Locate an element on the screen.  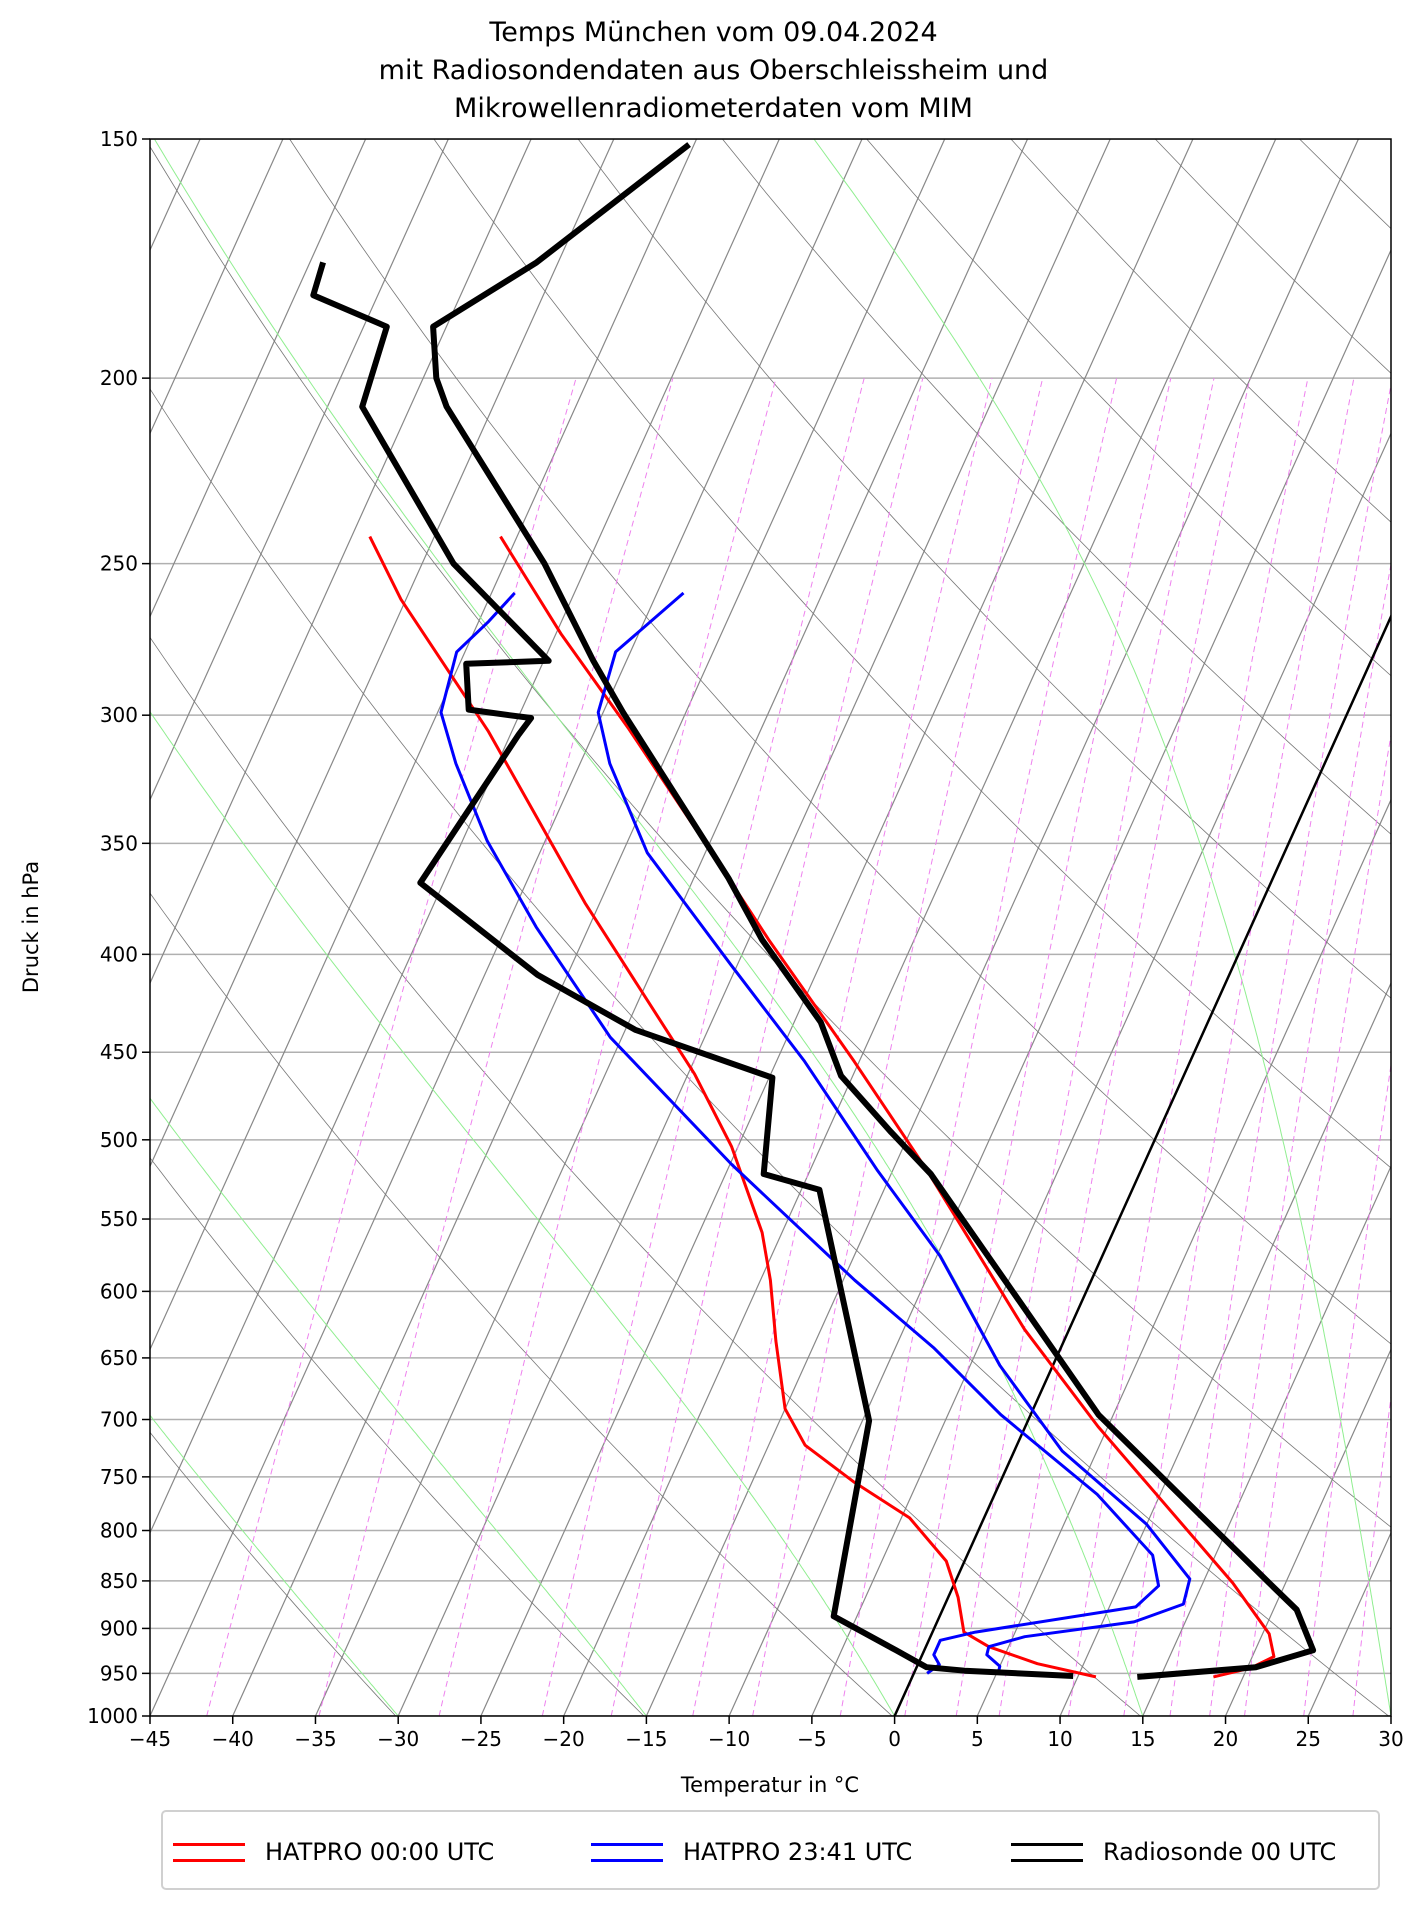
legend-item-hatpro-0000: HATPRO 00:00 UTC is located at coordinates (333, 1852).